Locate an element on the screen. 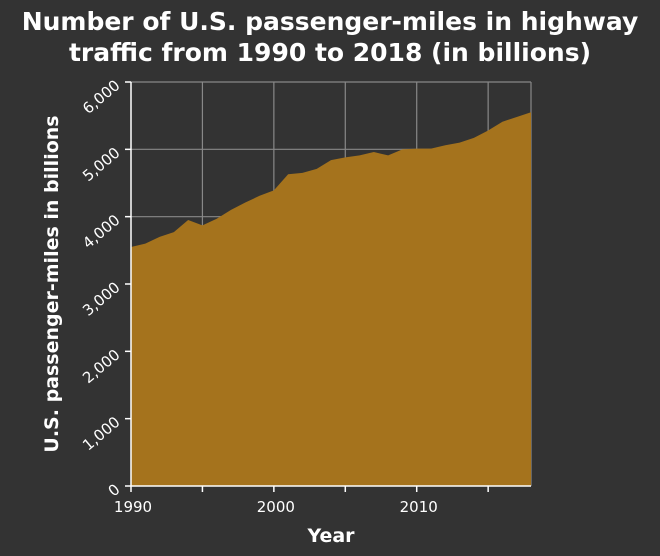  x-tick-labels: 1990 2000 2010 is located at coordinates (276, 507).